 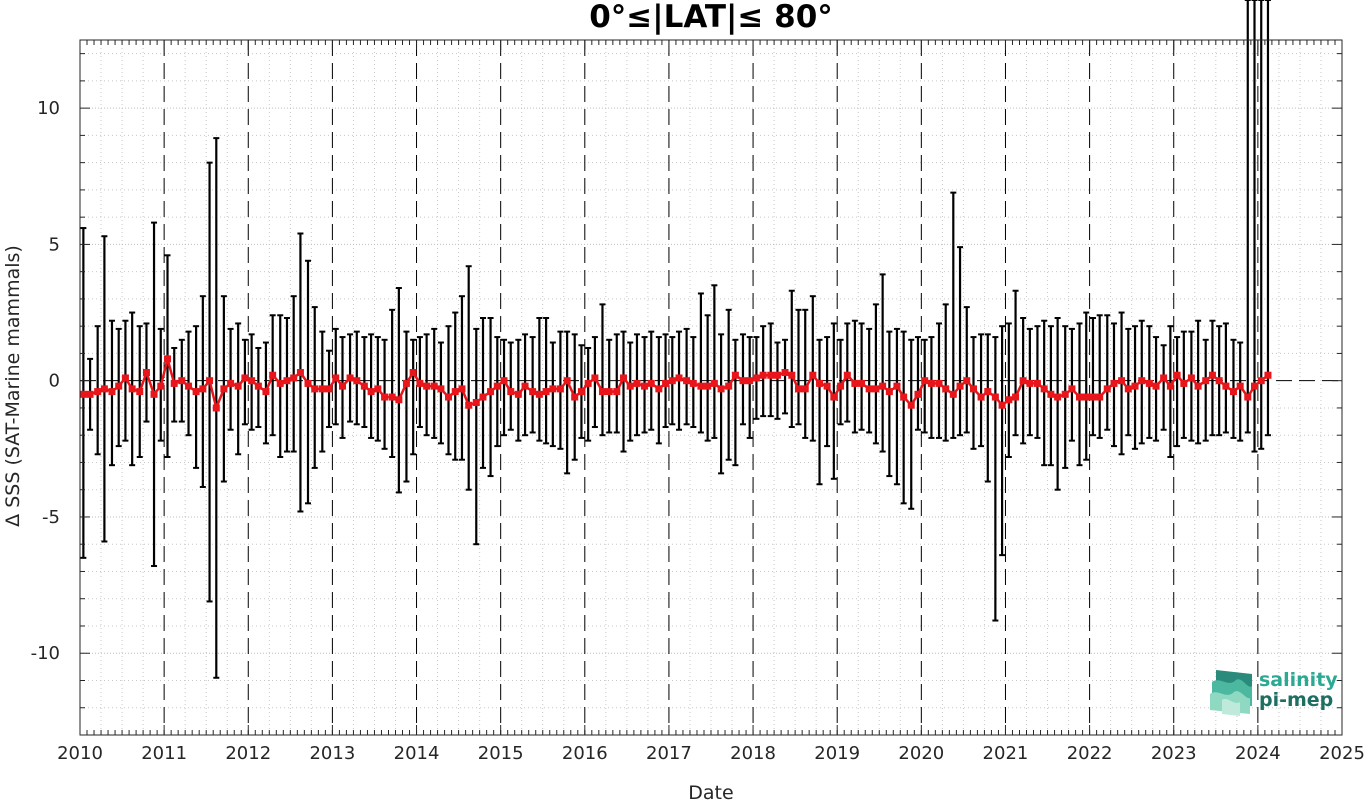 What do you see at coordinates (13, 386) in the screenshot?
I see `y-axis-label: Δ SSS (SAT-Marine mammals)` at bounding box center [13, 386].